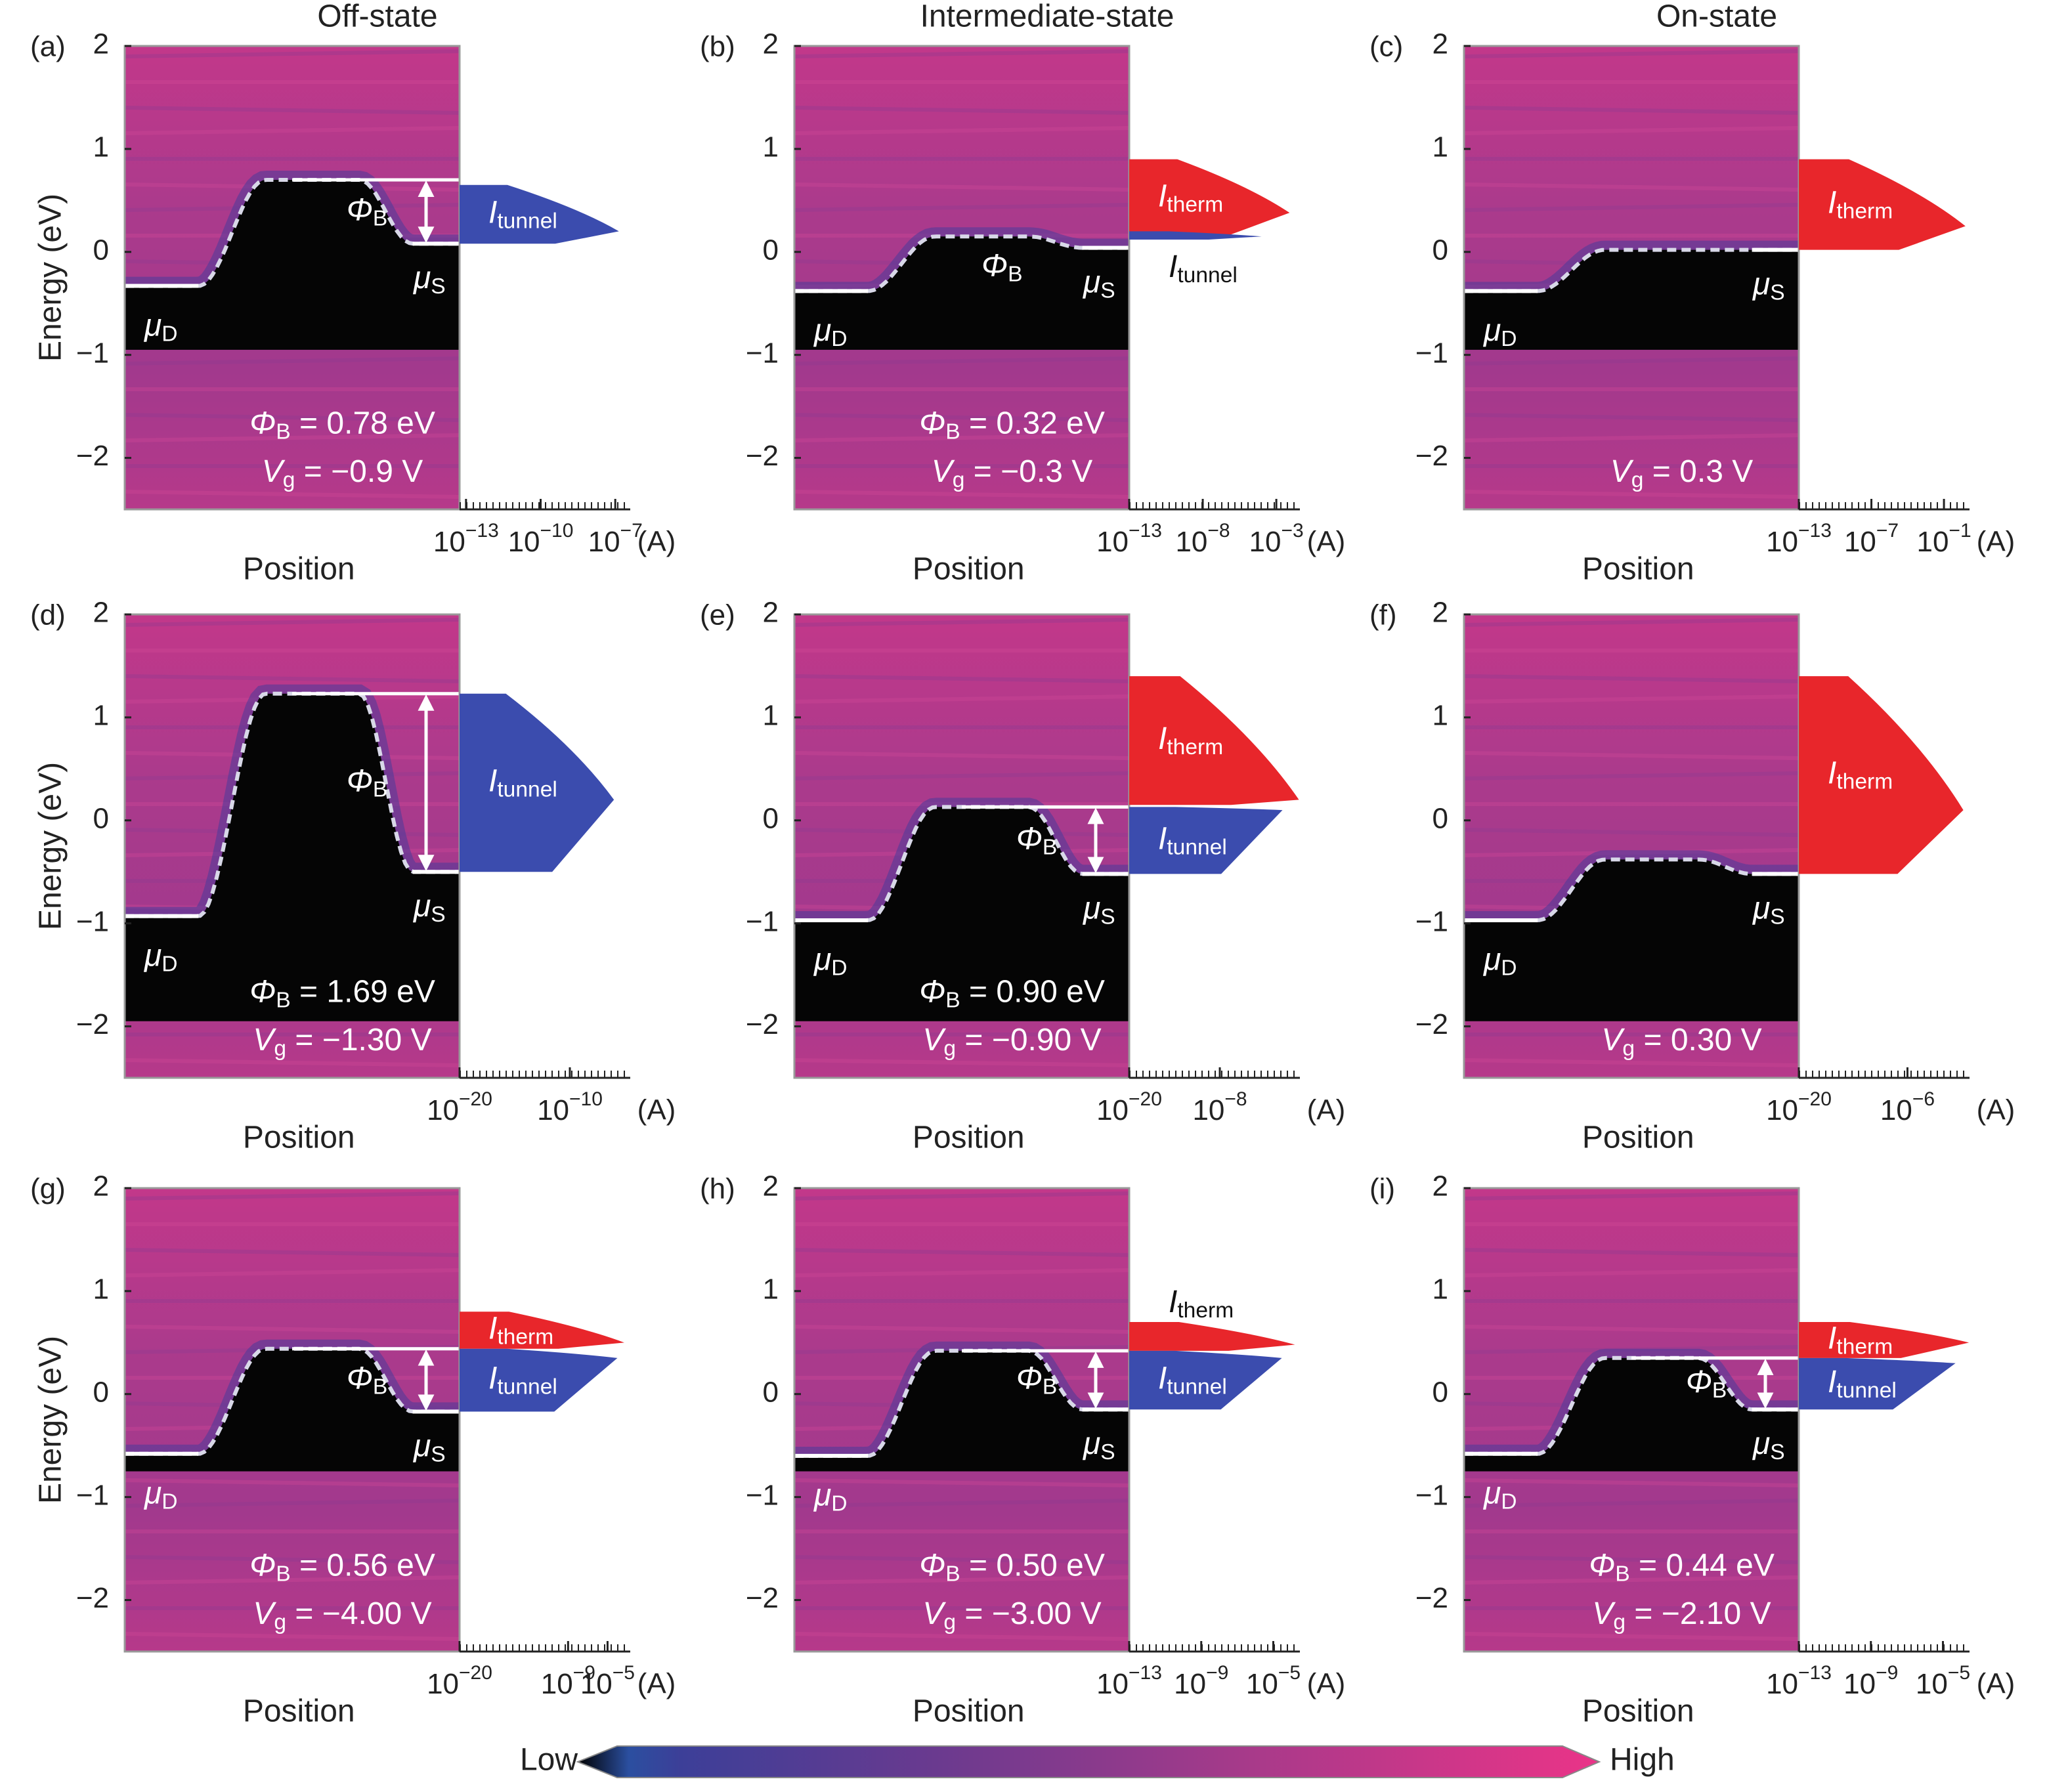  I want to click on text-part: = 0.90 eV, so click(1032, 991).